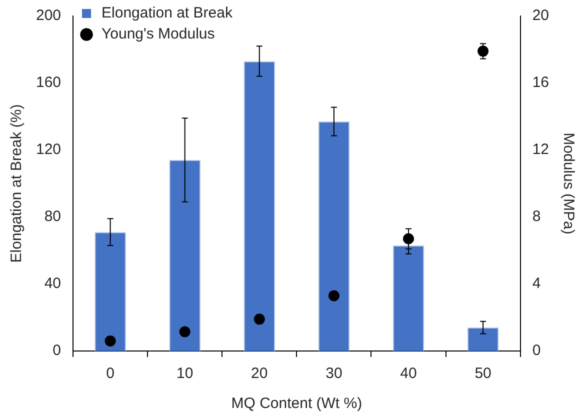 The image size is (585, 419). What do you see at coordinates (536, 217) in the screenshot?
I see `y2-tick-label: 8` at bounding box center [536, 217].